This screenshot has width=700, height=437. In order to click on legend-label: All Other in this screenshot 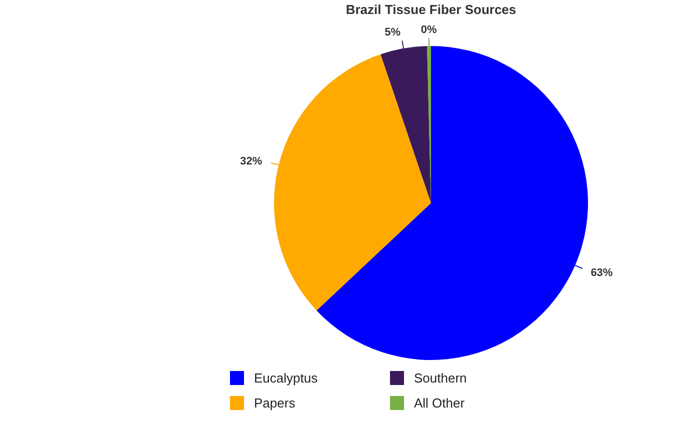, I will do `click(440, 403)`.